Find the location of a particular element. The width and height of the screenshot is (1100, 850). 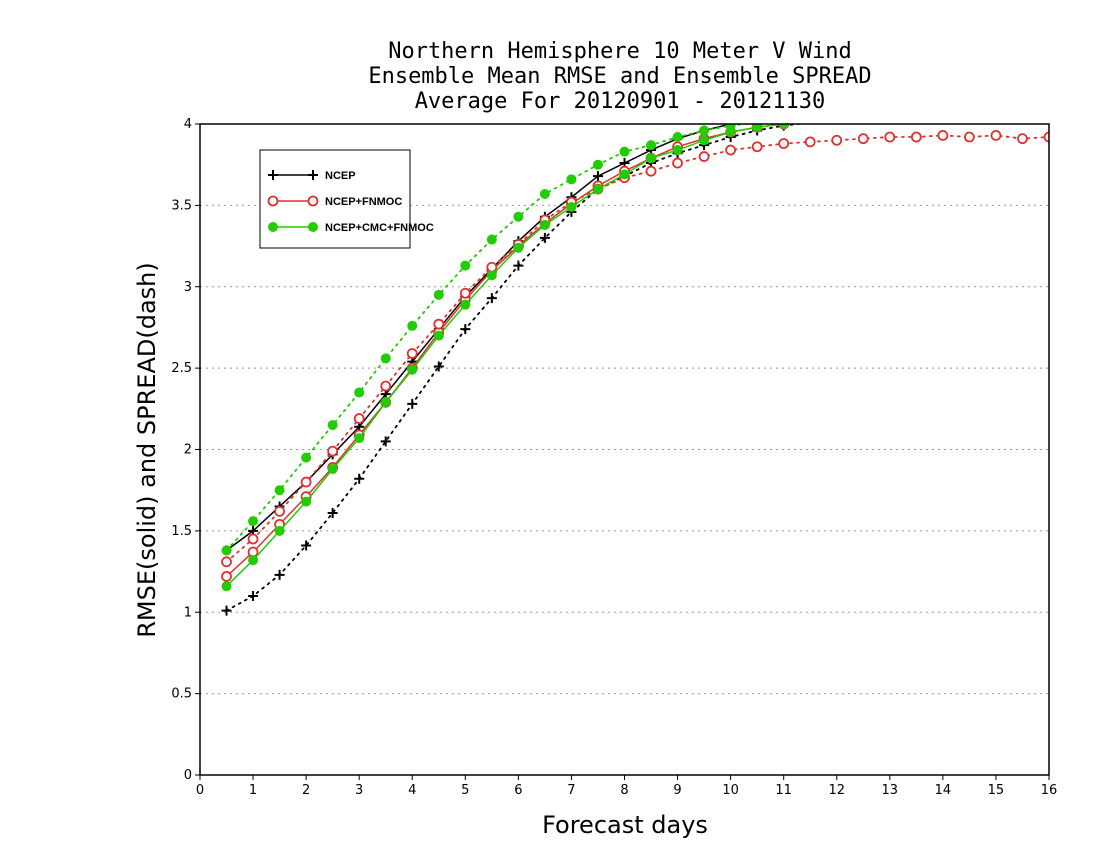

y-tick-label: 1.5 is located at coordinates (181, 531).